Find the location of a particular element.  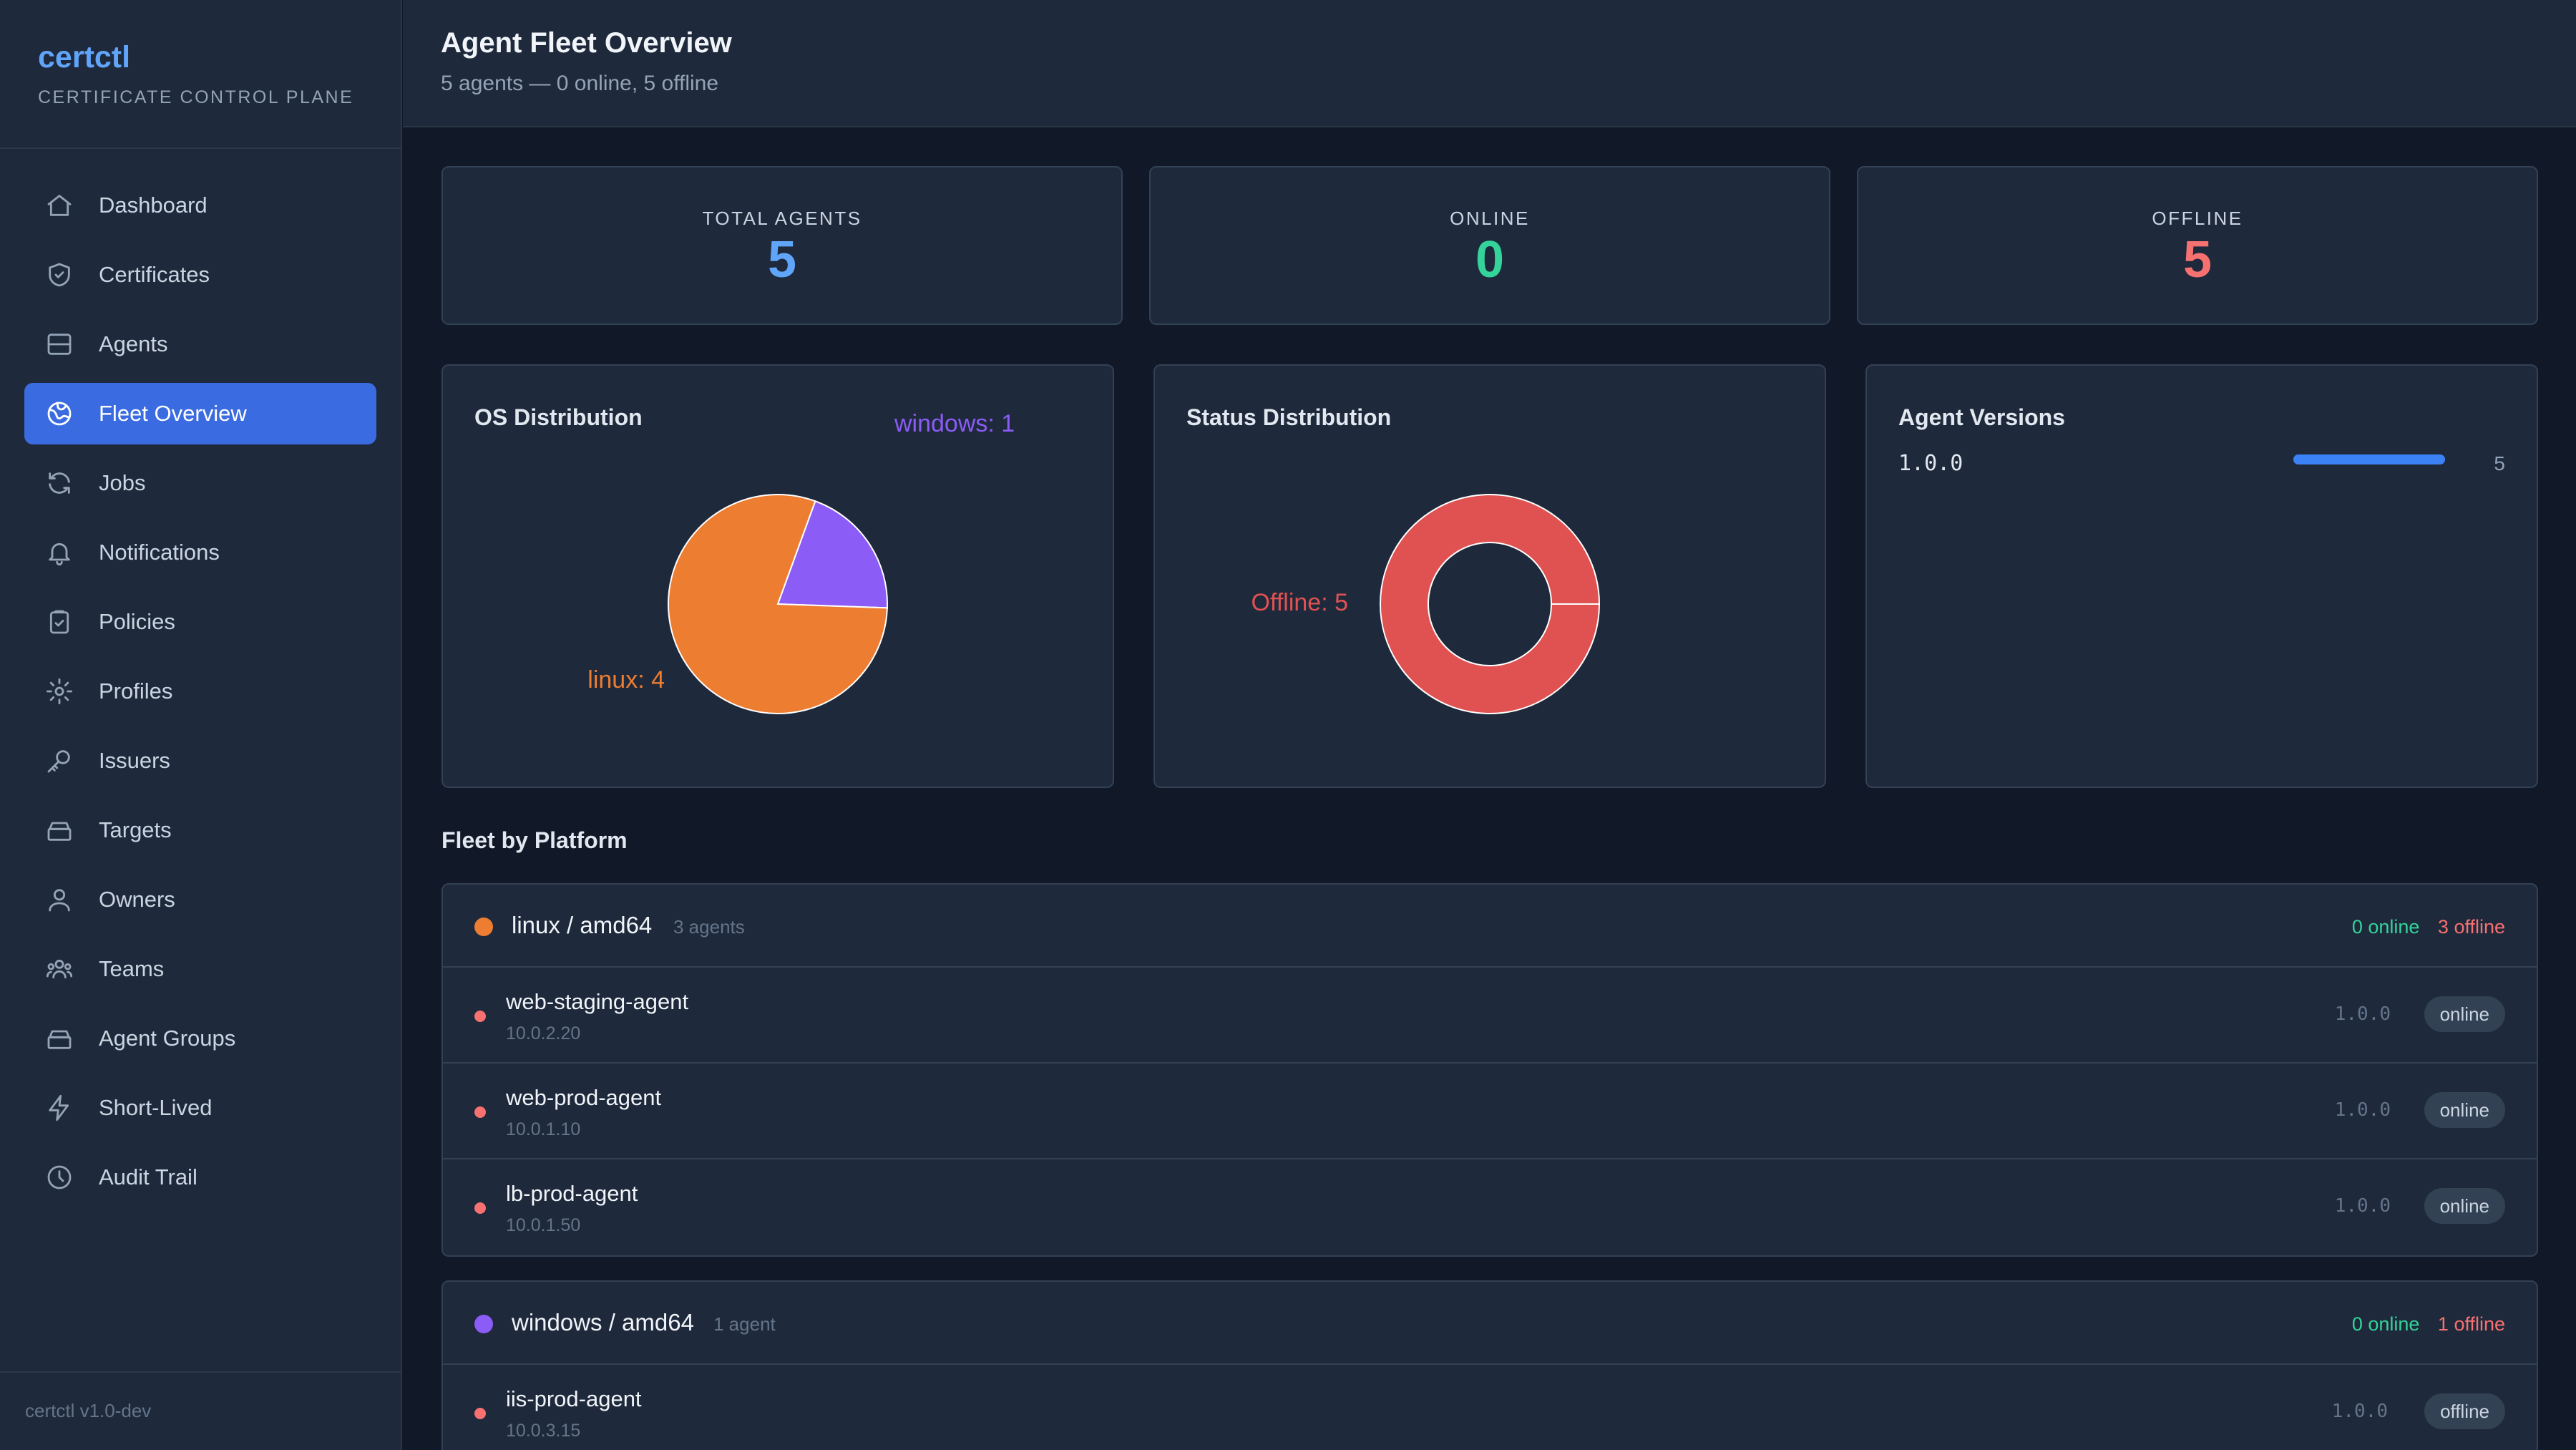

version-label: 1.0.0 is located at coordinates (1930, 463).